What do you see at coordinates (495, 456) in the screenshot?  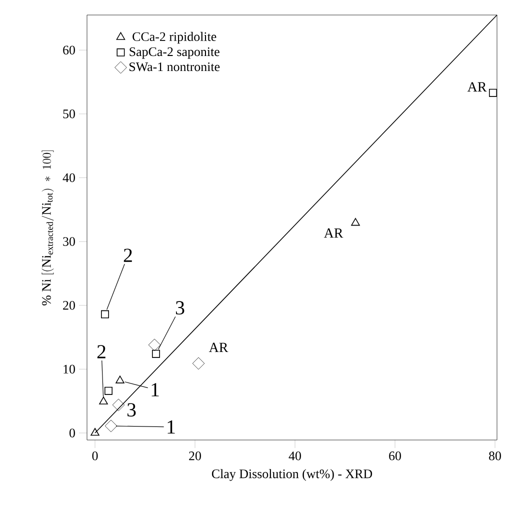 I see `x-tick-label: 80` at bounding box center [495, 456].